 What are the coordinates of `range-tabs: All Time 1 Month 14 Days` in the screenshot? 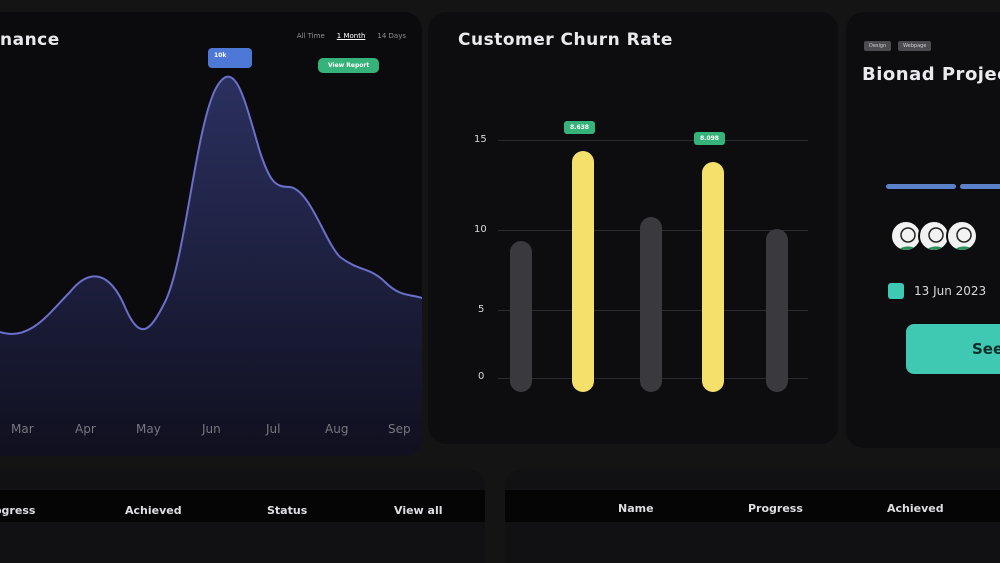 It's located at (351, 36).